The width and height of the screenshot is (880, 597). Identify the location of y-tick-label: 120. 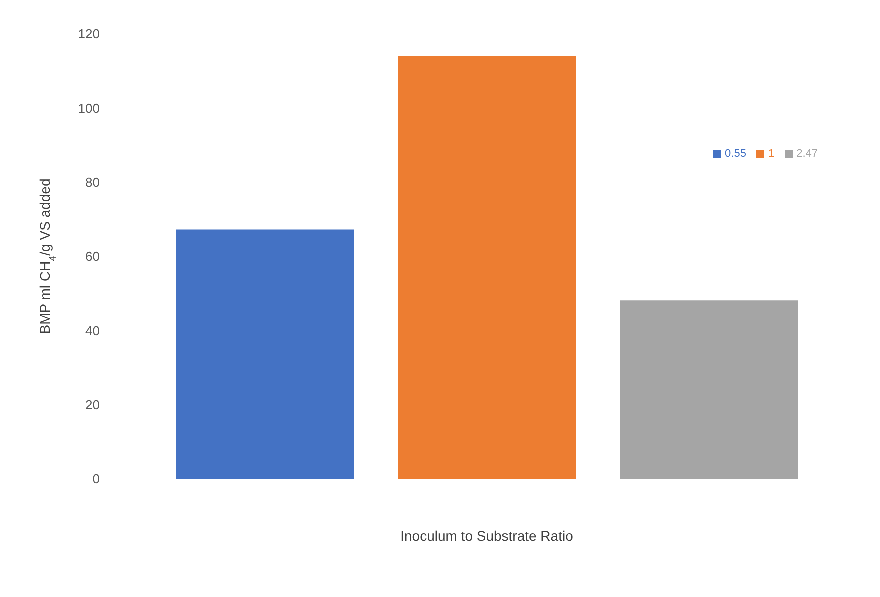
(89, 34).